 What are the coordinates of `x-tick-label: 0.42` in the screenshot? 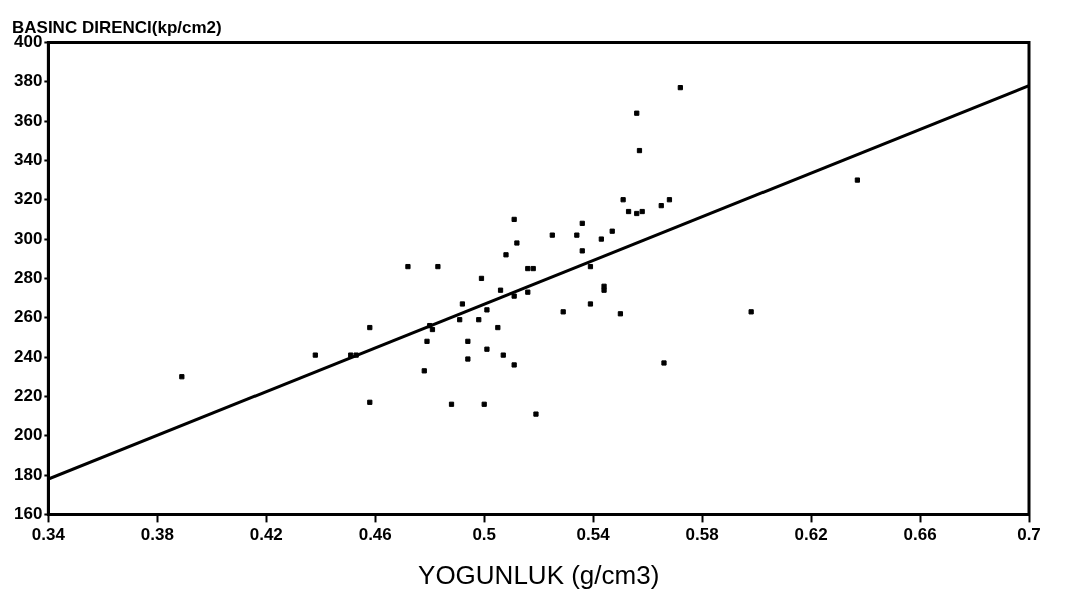 It's located at (266, 535).